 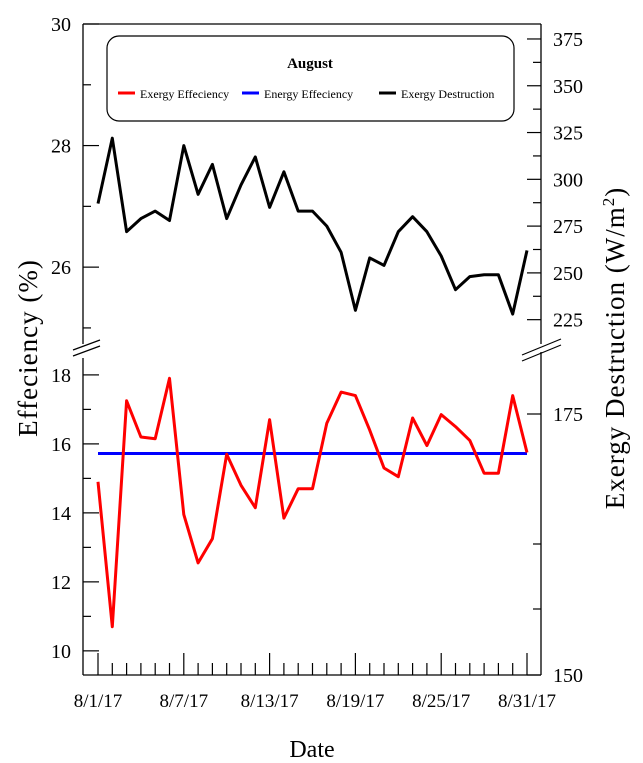 I want to click on right-tick-label: 225, so click(x=568, y=321).